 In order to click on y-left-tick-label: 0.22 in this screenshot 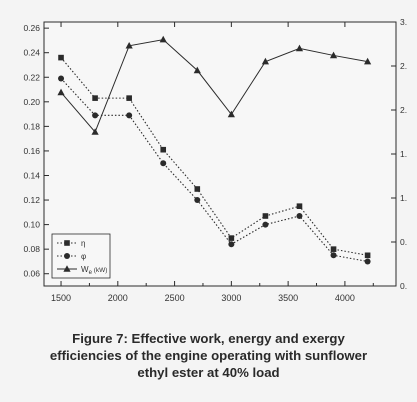, I will do `click(31, 77)`.